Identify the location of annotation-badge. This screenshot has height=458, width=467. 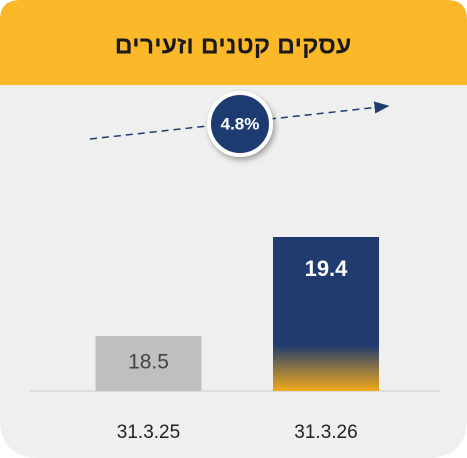
(240, 124).